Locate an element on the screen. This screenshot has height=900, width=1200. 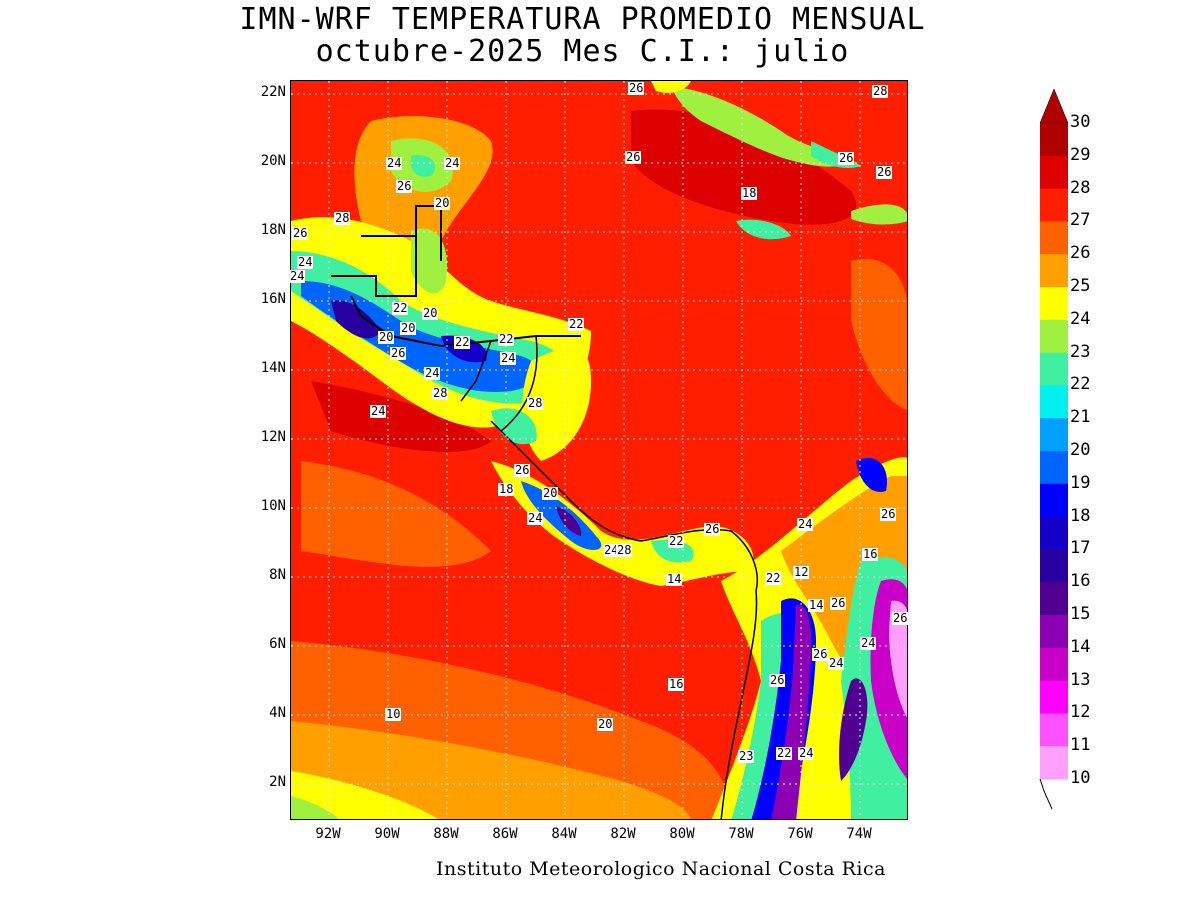
latitude-label: 20N is located at coordinates (273, 161).